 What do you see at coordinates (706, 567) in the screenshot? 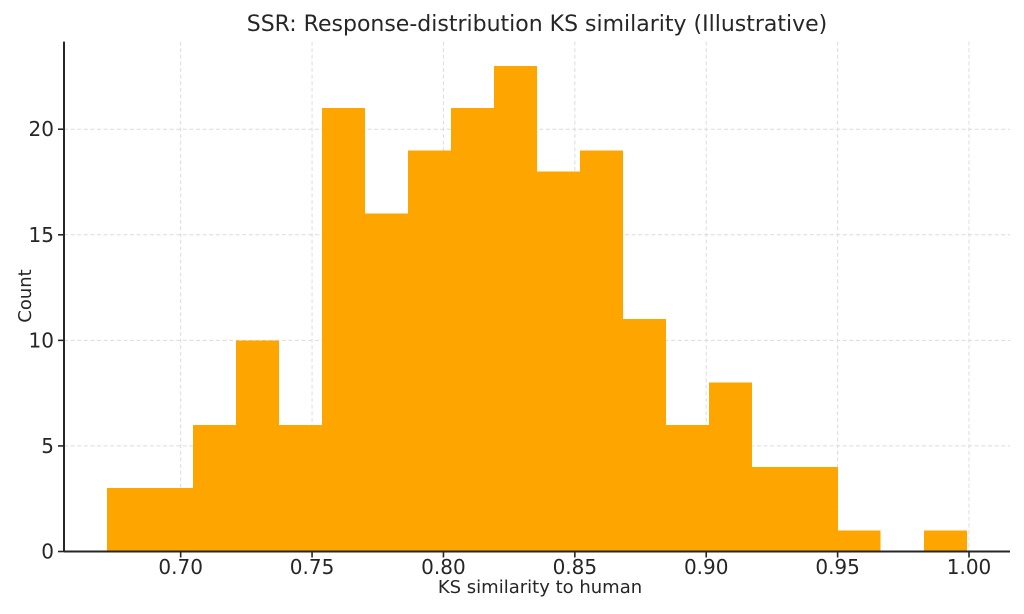
I see `x-tick-label: 0.90` at bounding box center [706, 567].